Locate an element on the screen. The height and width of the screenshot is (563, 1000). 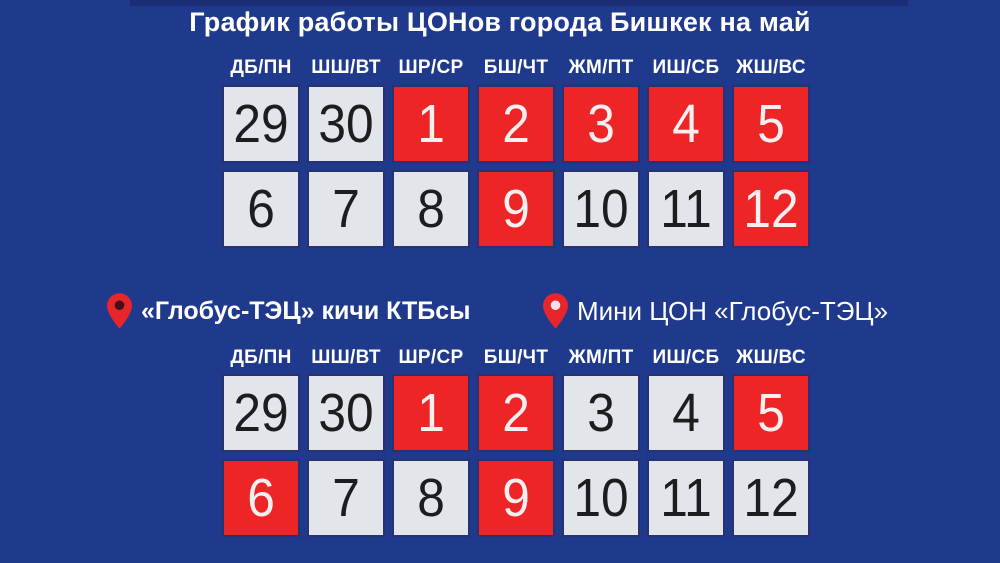
globus-calendar-day-headers: ДБ/ПН ШШ/ВТ ШР/СР БШ/ЧТ ЖМ/ПТ ИШ/СБ ЖШ/ВС is located at coordinates (516, 358).